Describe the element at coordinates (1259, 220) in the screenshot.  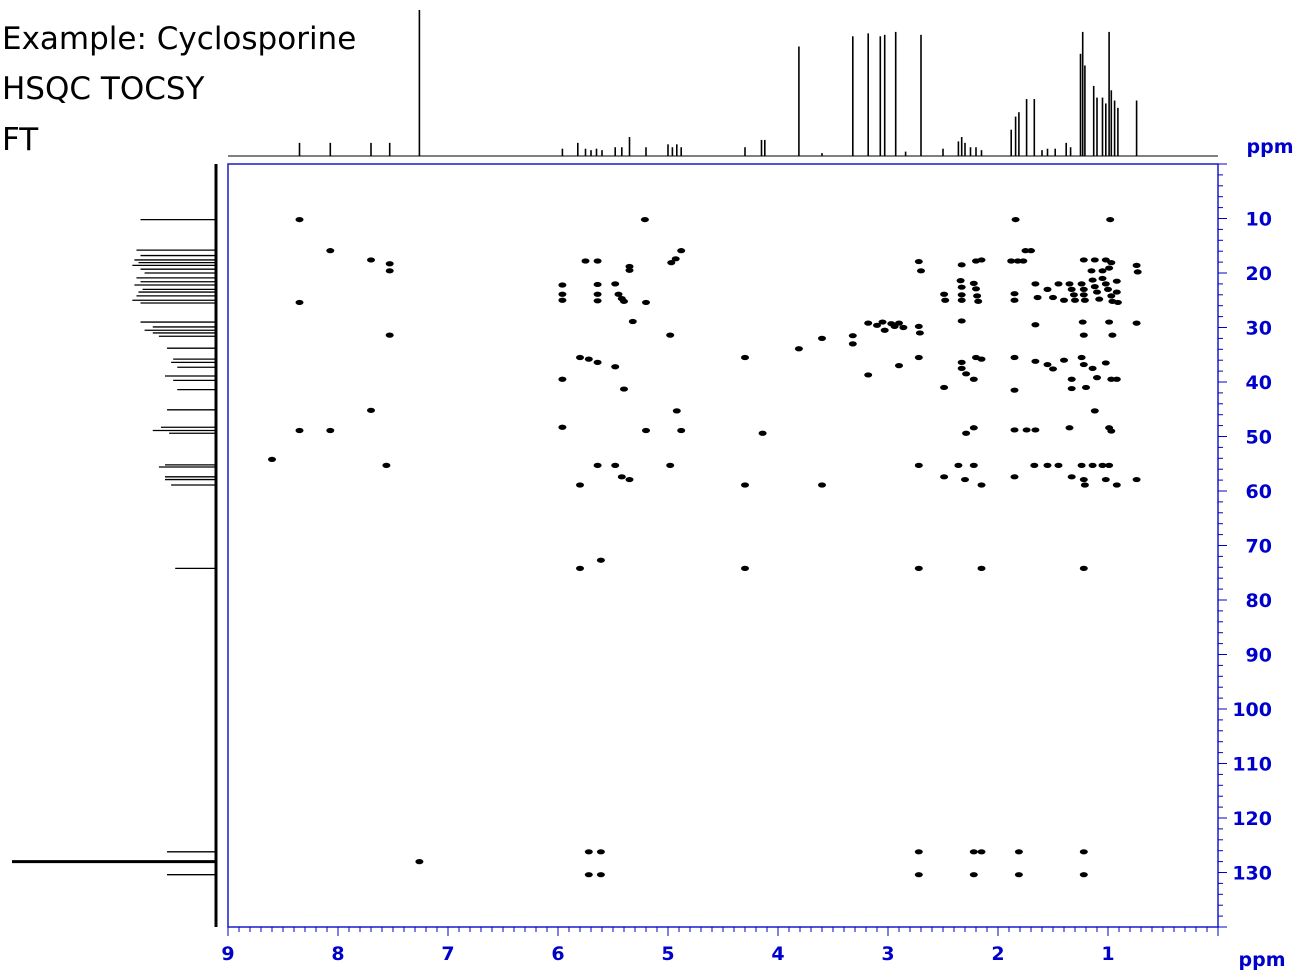
I see `y-tick-label: 10` at that location.